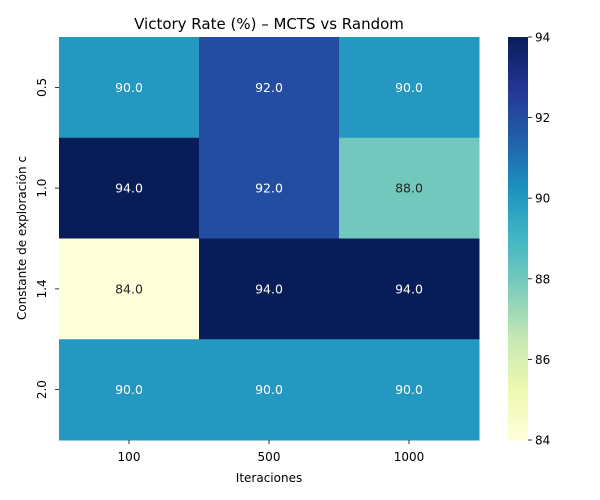 The height and width of the screenshot is (500, 600). Describe the element at coordinates (542, 118) in the screenshot. I see `colorbar-tick-label: 92` at that location.